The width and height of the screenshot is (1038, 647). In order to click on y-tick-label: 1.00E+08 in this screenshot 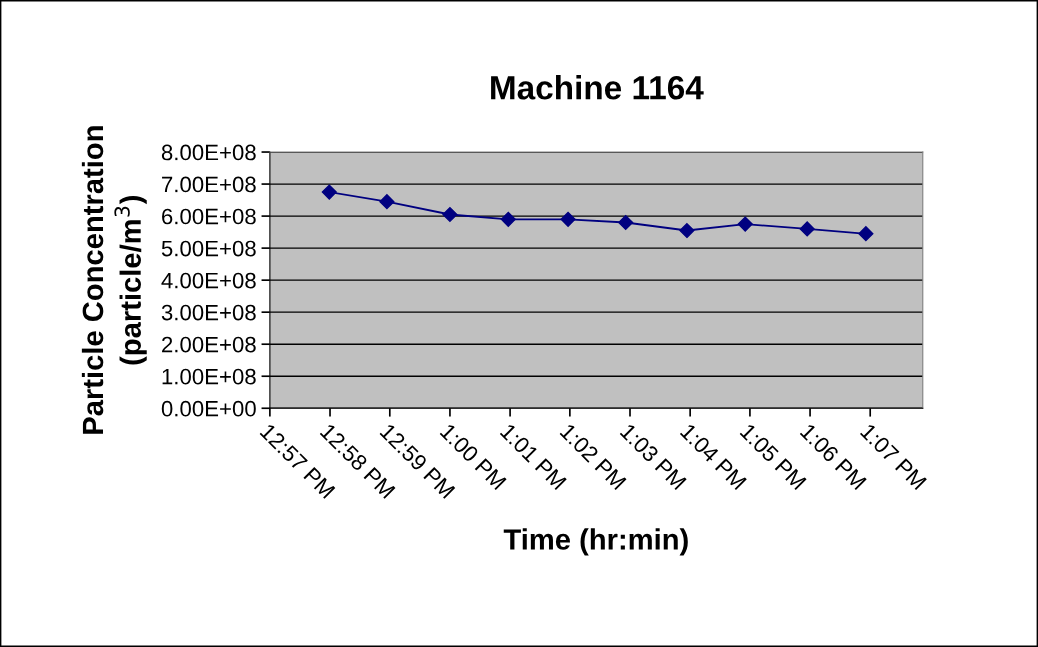, I will do `click(209, 376)`.